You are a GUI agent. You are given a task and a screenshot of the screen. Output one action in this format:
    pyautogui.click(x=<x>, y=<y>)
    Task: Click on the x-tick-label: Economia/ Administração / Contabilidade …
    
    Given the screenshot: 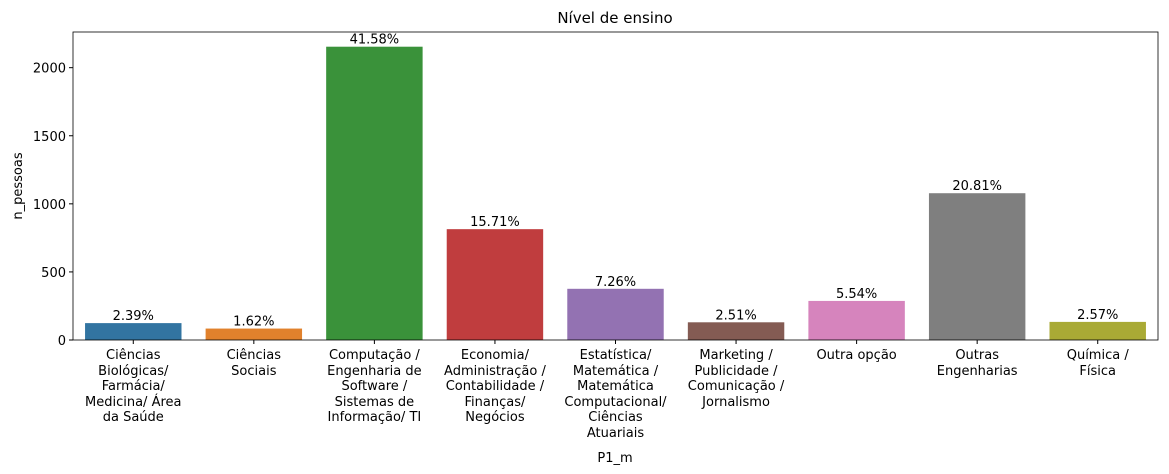 What is the action you would take?
    pyautogui.click(x=495, y=386)
    